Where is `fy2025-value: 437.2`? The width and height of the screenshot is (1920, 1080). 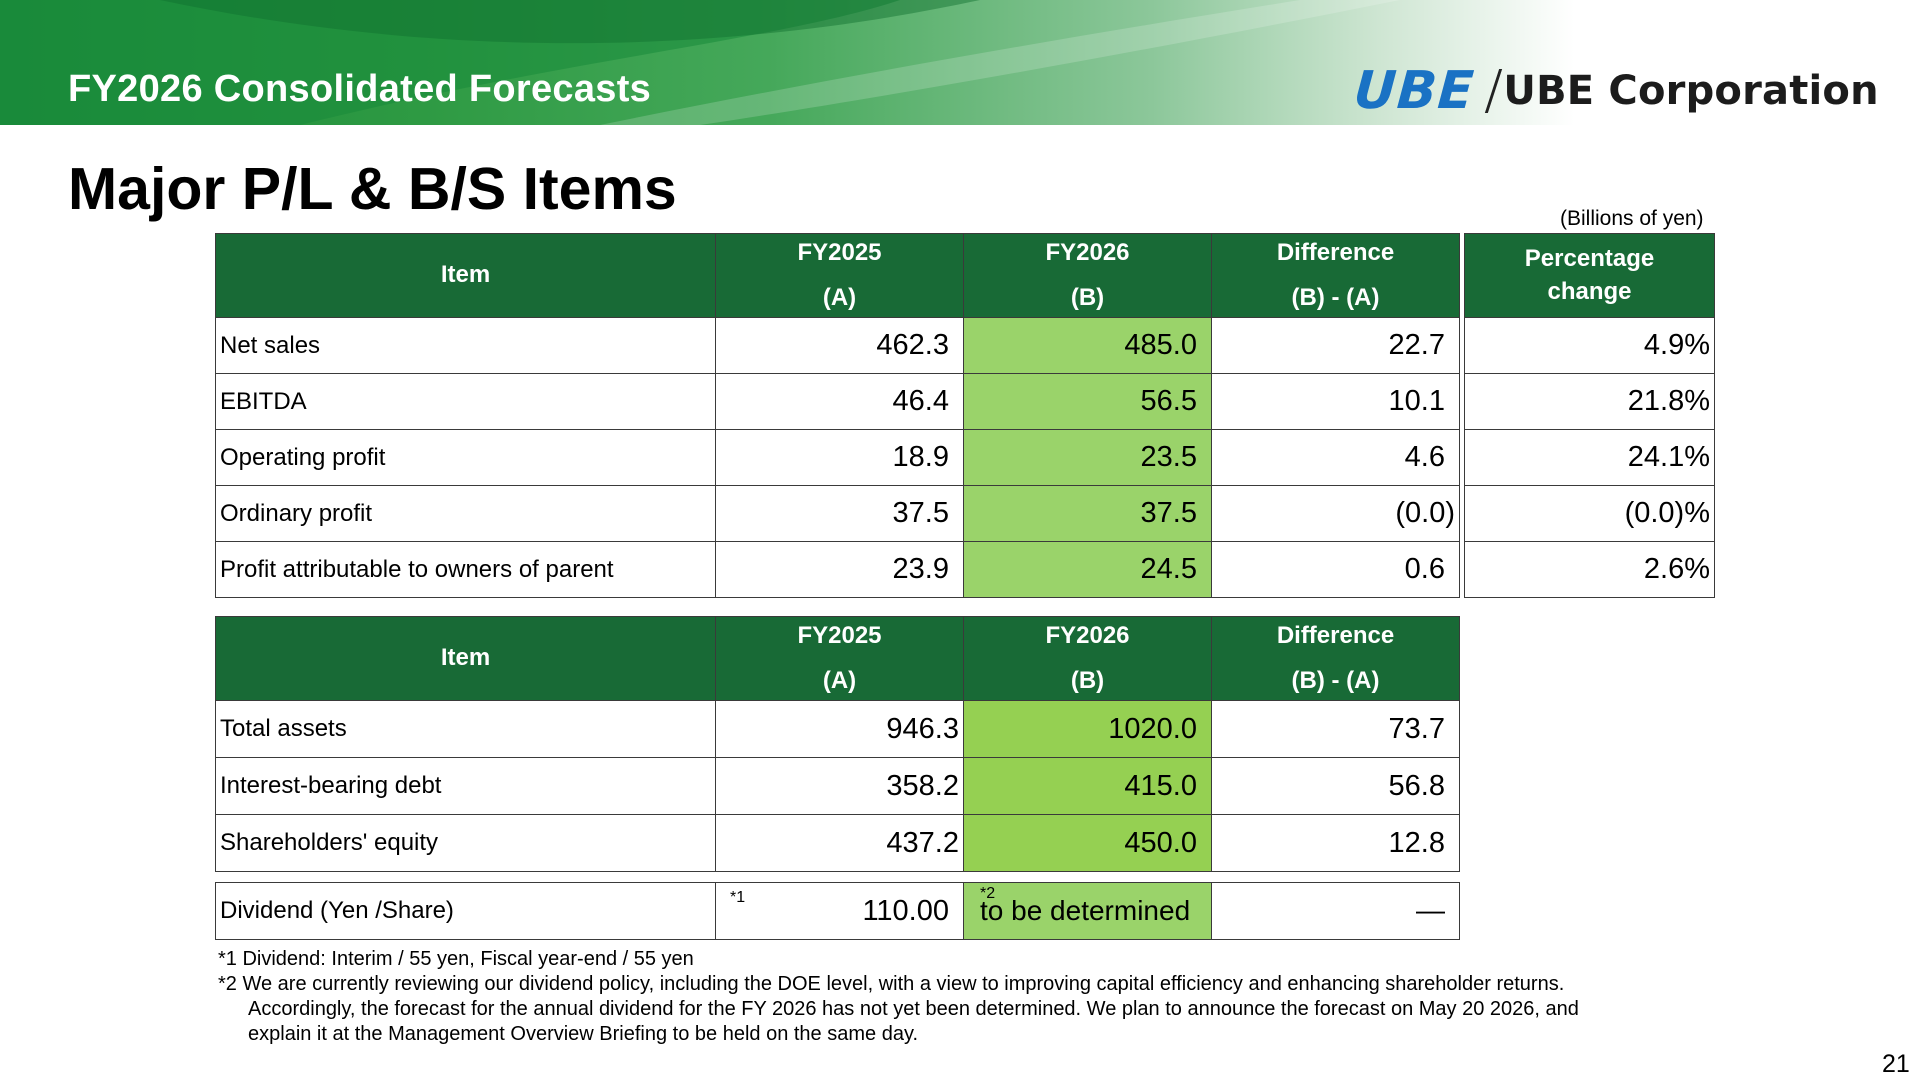 fy2025-value: 437.2 is located at coordinates (839, 843).